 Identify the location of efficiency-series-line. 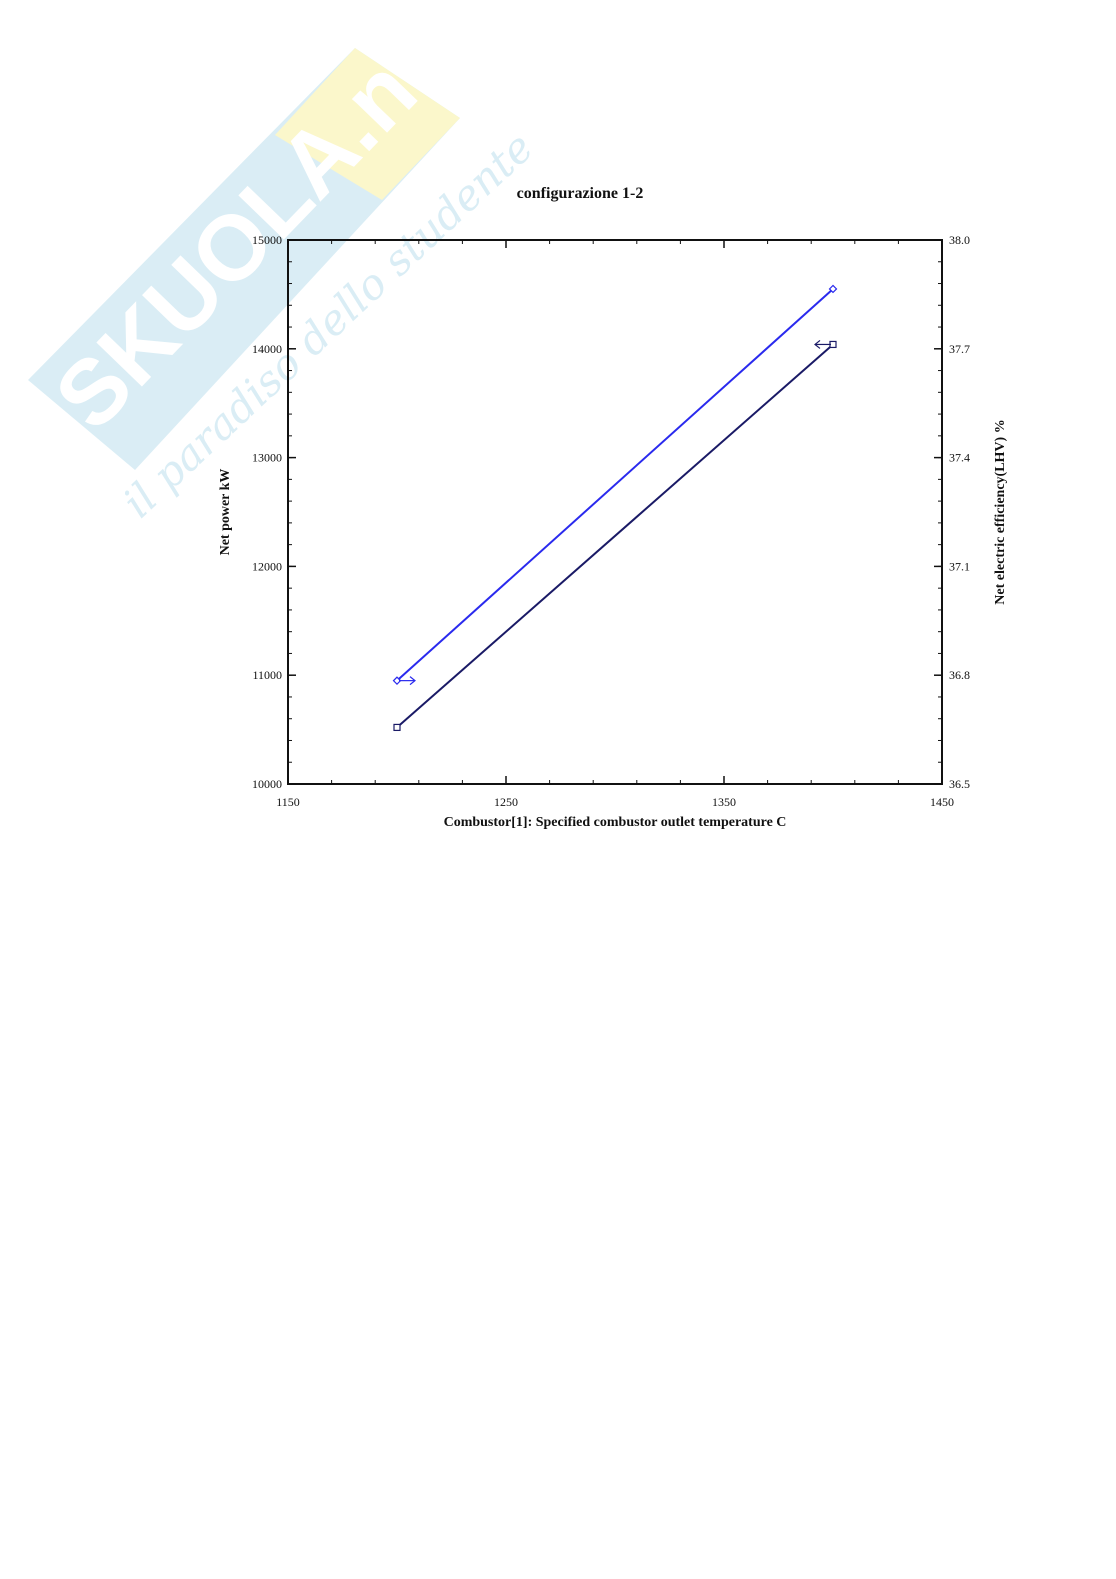
(615, 485).